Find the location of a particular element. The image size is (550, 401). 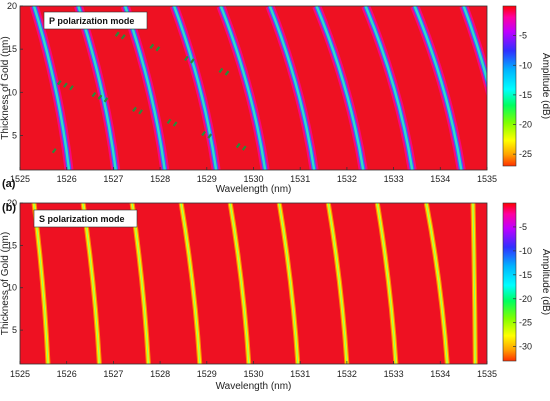

mode-label: S polarization mode is located at coordinates (82, 219).